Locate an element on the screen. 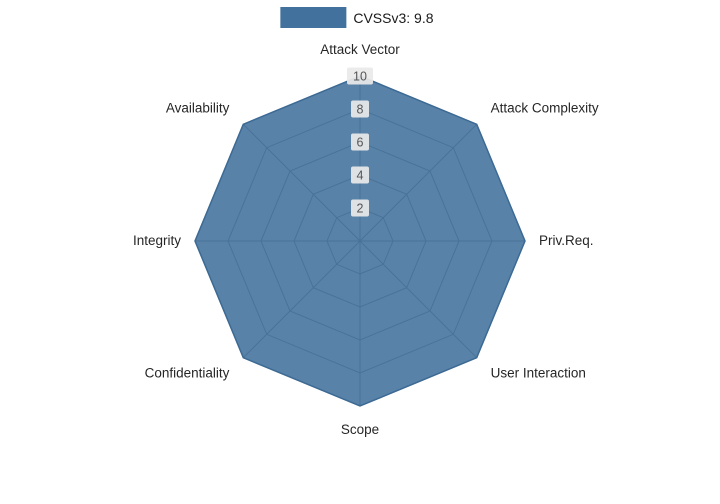  tick-label: 6 is located at coordinates (360, 143).